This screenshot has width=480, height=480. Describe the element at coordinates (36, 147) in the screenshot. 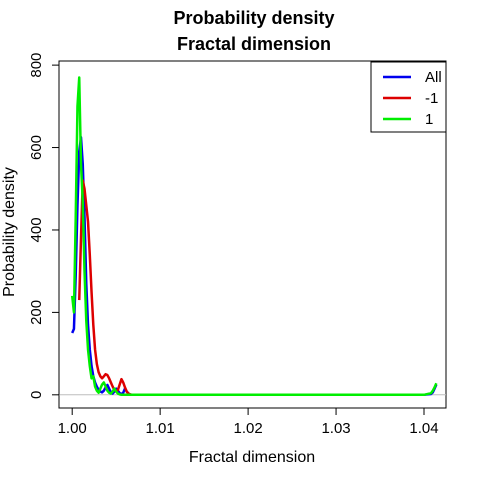

I see `y-tick-label: 600` at that location.